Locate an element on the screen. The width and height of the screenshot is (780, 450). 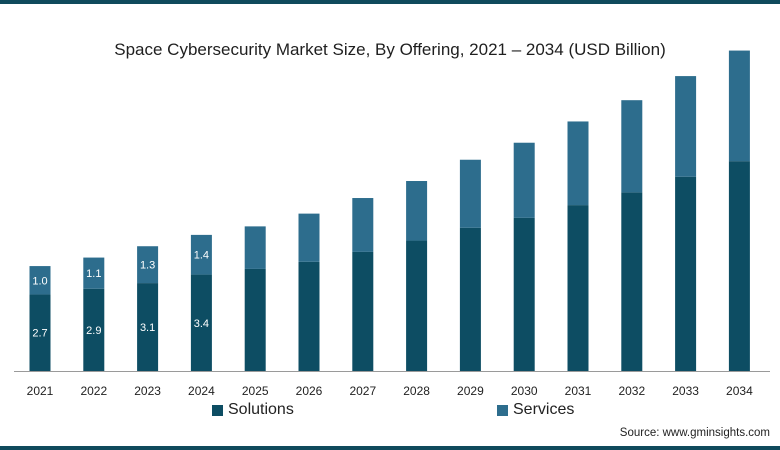
legend-swatch-solutions is located at coordinates (217, 410).